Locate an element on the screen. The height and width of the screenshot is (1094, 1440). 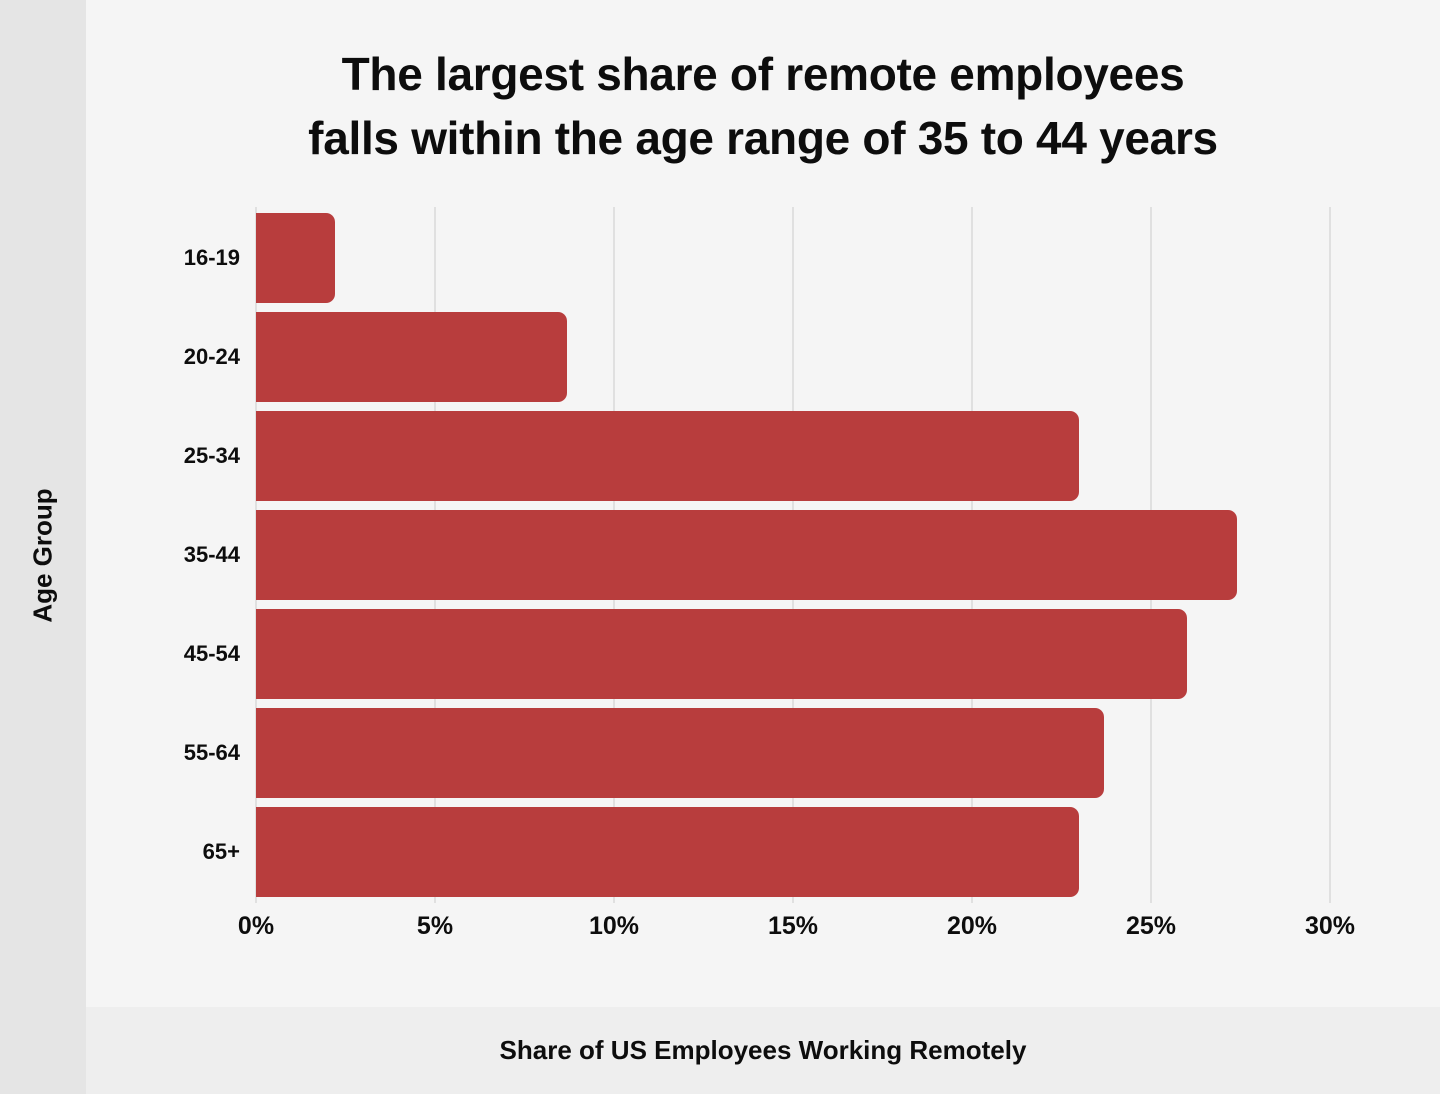
x-tick-25%: 25% is located at coordinates (1151, 926).